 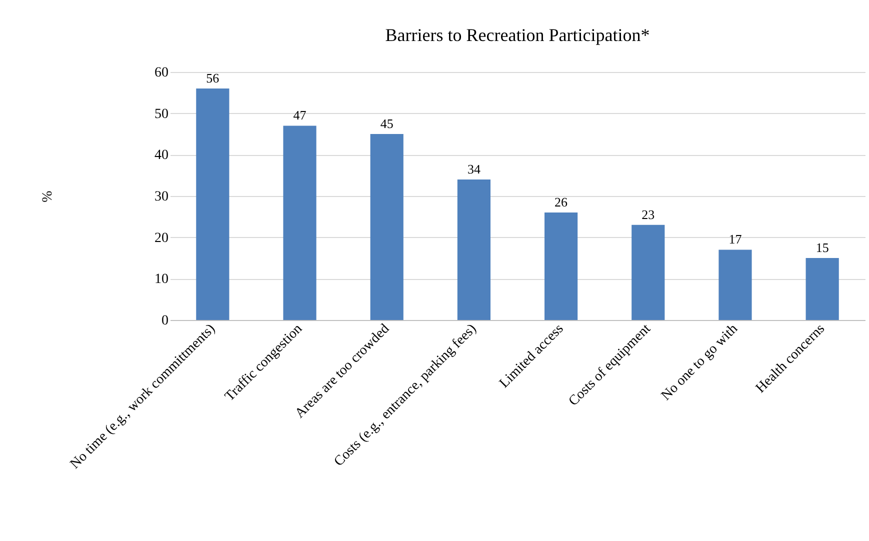 I want to click on y-tick-label: 30, so click(x=161, y=197).